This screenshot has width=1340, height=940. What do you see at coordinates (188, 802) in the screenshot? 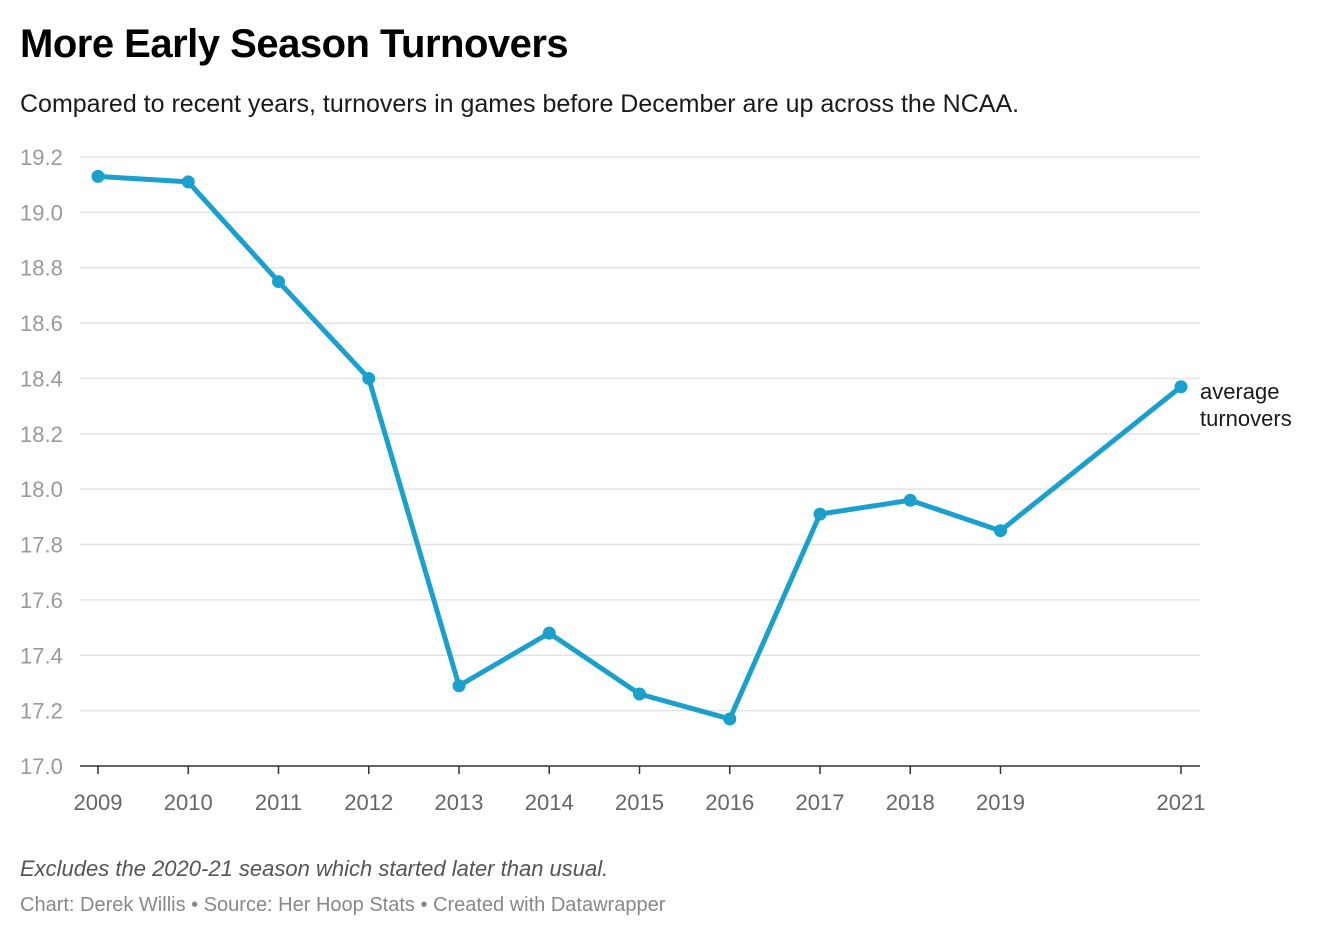
I see `x-tick-label: 2010` at bounding box center [188, 802].